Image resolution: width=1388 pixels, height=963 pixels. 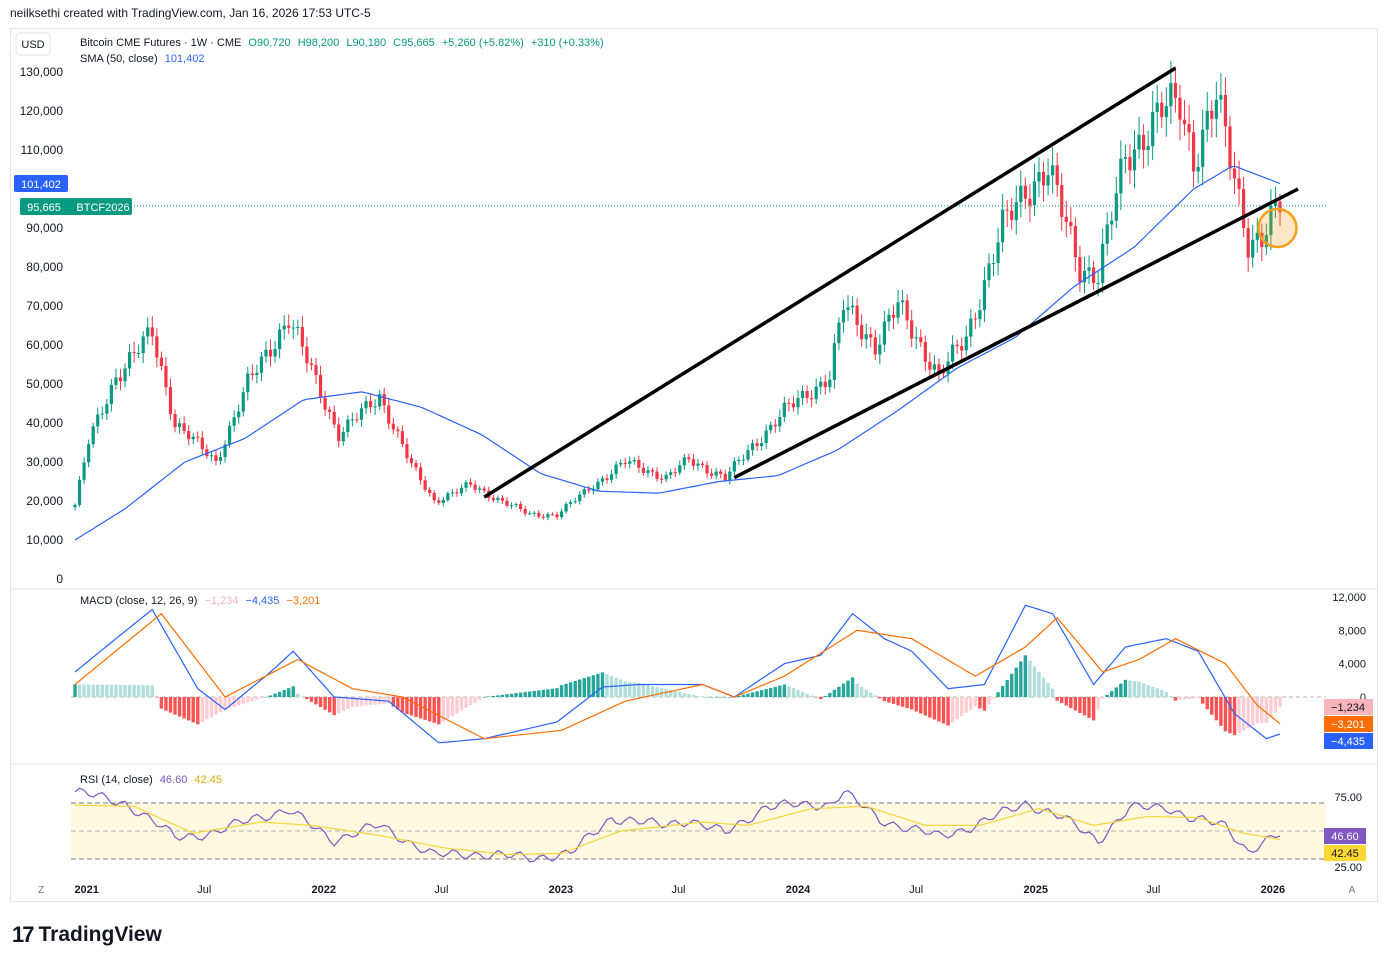 What do you see at coordinates (138, 601) in the screenshot?
I see `macd-legend-label: MACD (close, 12, 26, 9)` at bounding box center [138, 601].